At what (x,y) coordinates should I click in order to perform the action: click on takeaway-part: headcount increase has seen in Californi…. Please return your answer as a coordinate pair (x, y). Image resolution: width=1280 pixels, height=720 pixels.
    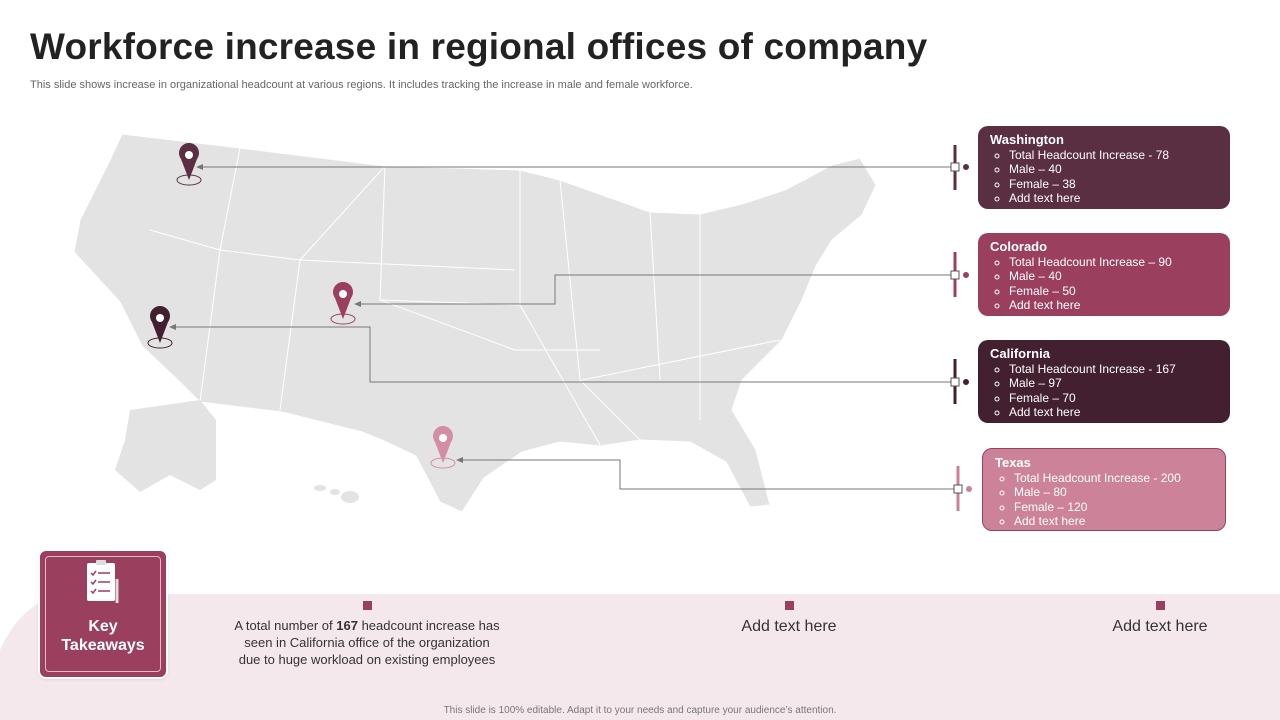
    Looking at the image, I should click on (369, 642).